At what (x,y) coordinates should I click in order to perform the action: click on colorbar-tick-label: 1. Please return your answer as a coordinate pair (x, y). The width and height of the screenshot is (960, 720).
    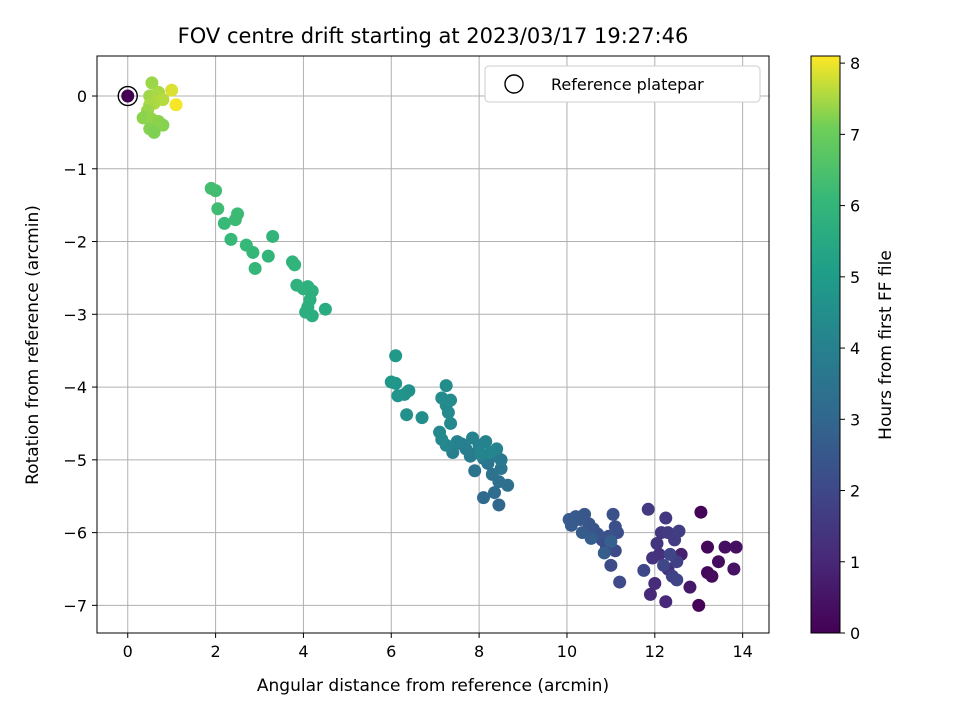
    Looking at the image, I should click on (855, 562).